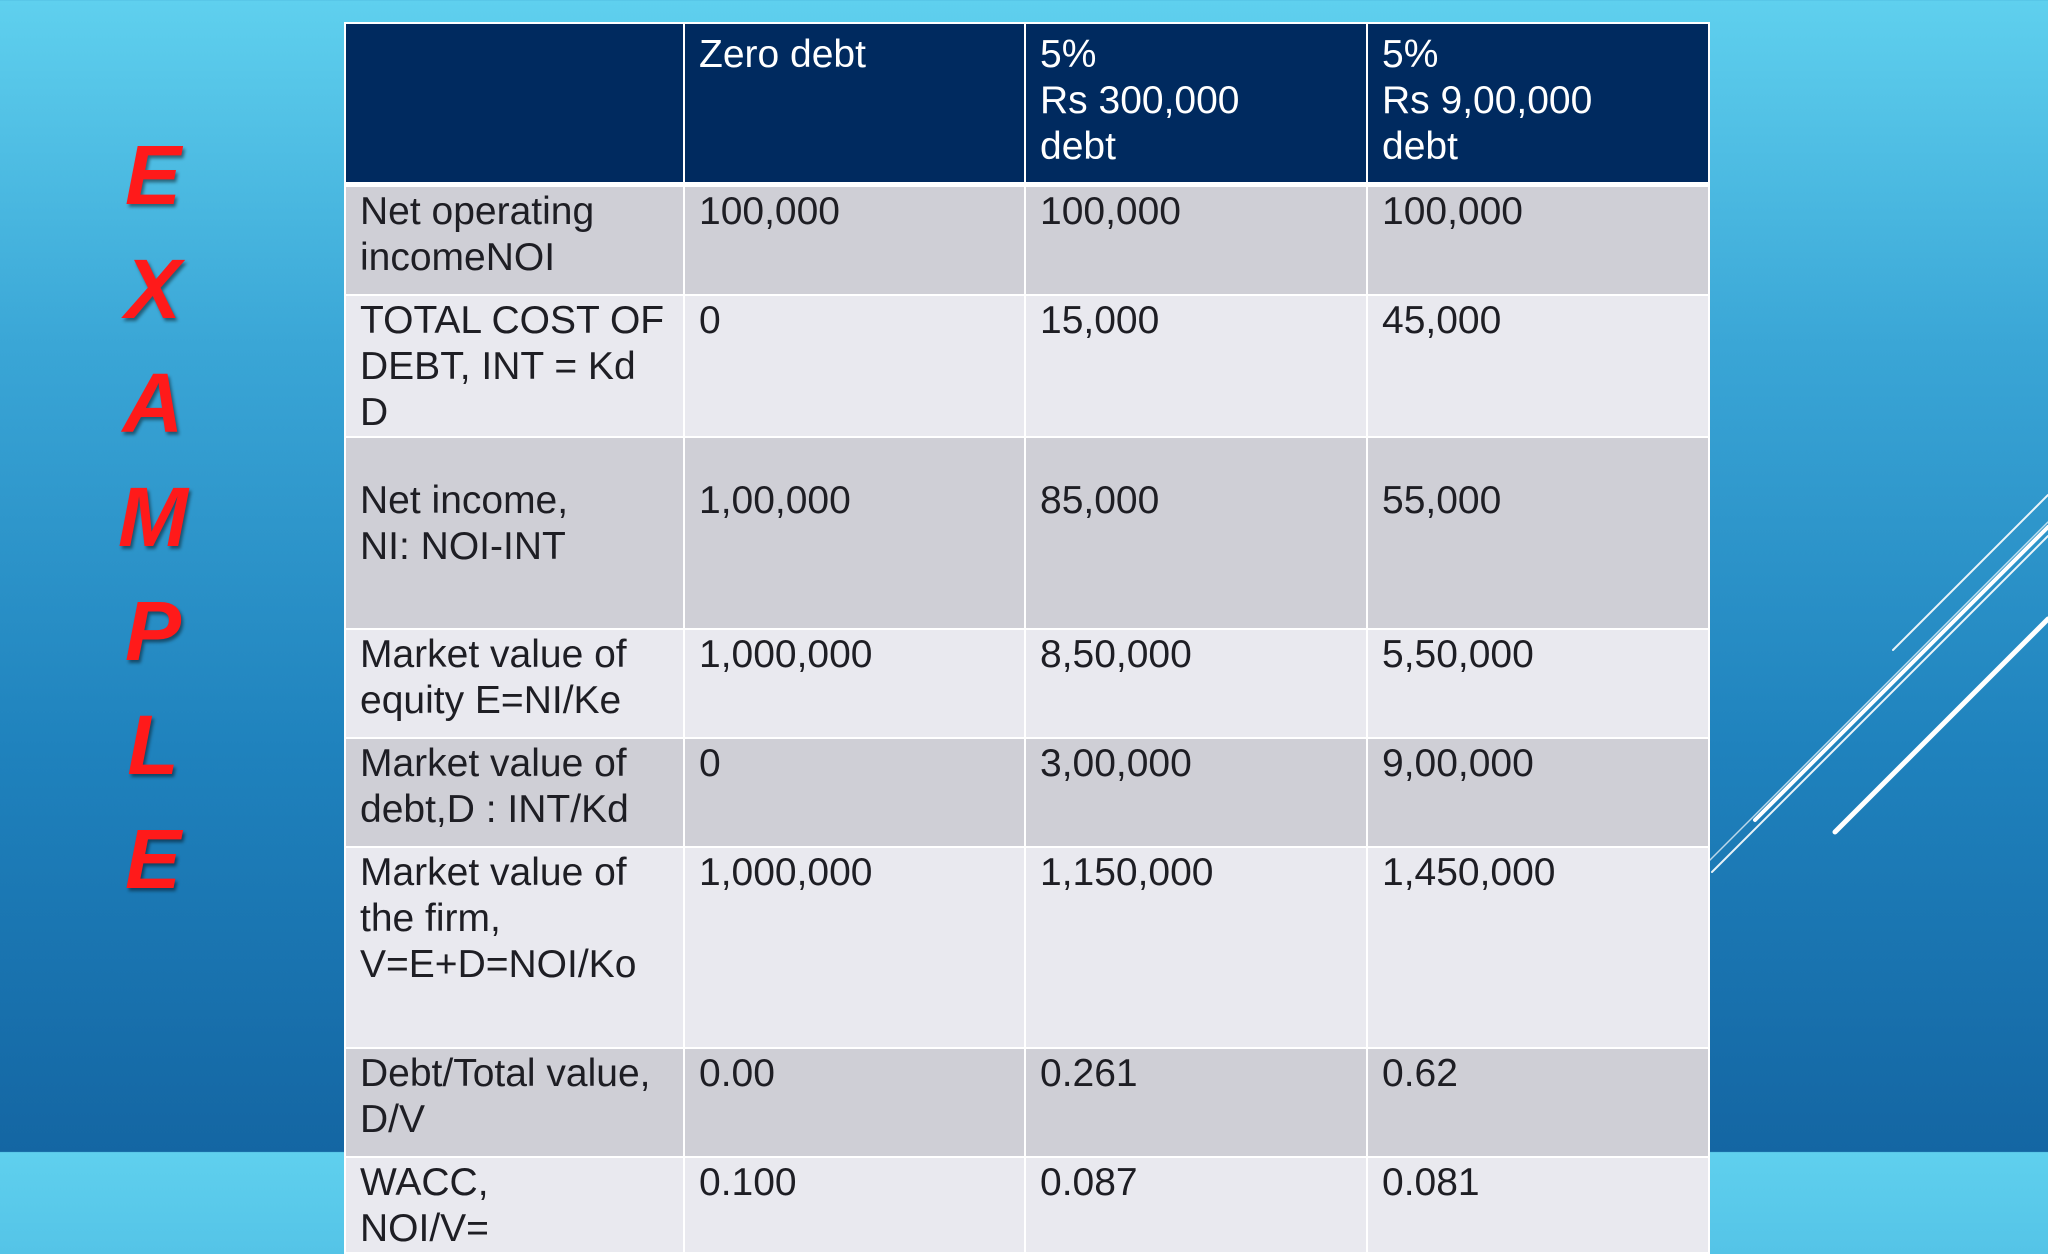  What do you see at coordinates (1538, 366) in the screenshot?
I see `table-cell: 45,000` at bounding box center [1538, 366].